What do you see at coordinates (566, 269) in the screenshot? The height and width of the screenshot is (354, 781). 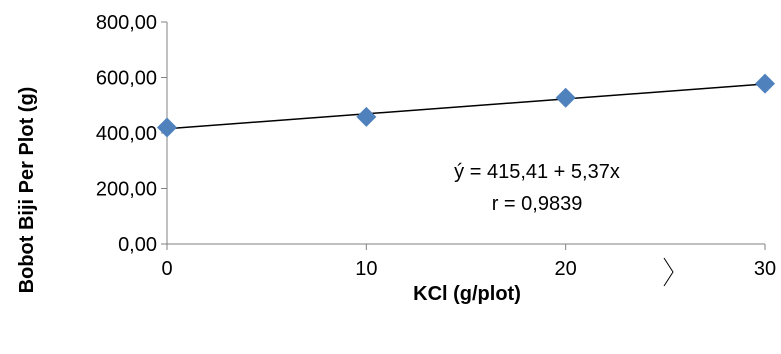 I see `x-tick-label: 20` at bounding box center [566, 269].